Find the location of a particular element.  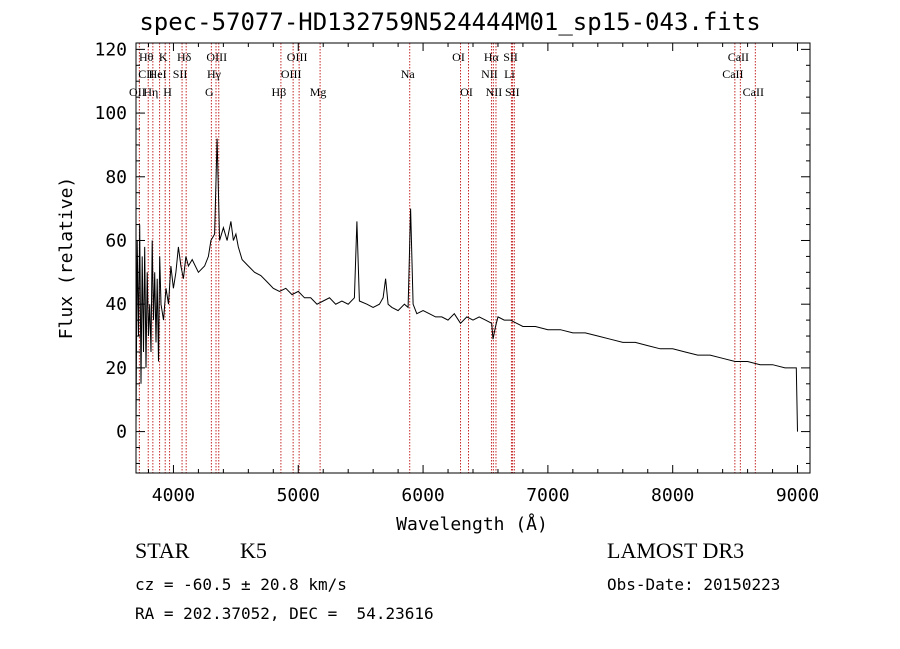

y-tick-label: 0 is located at coordinates (121, 432).